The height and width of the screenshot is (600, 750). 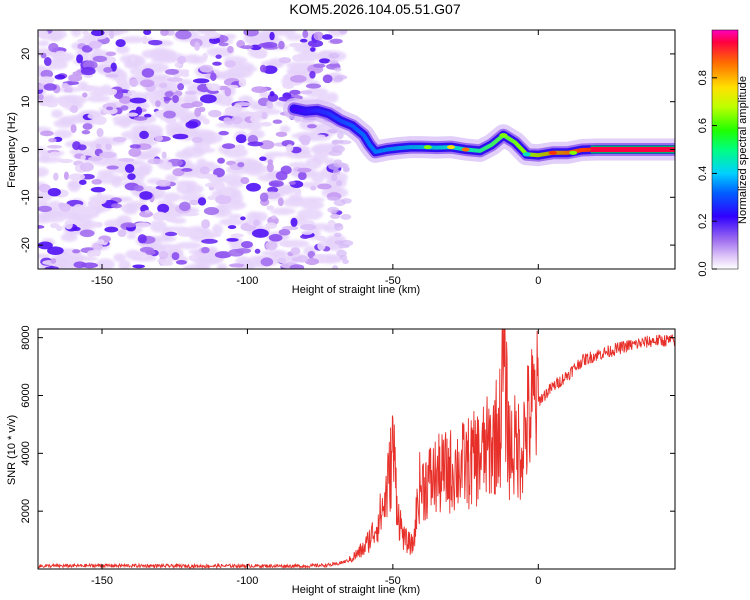 I want to click on top-xtick-label: -100, so click(x=247, y=281).